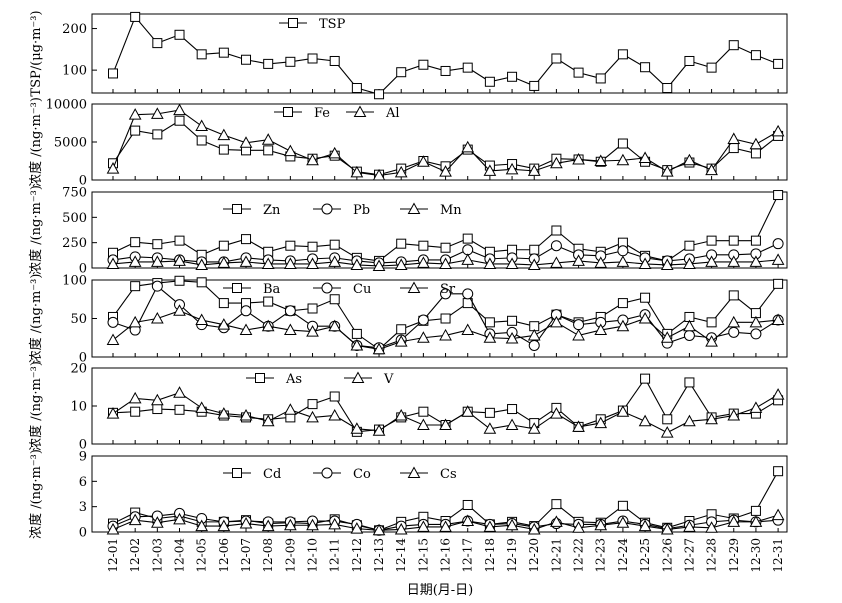  What do you see at coordinates (268, 555) in the screenshot?
I see `x-tick-label: 12-08` at bounding box center [268, 555].